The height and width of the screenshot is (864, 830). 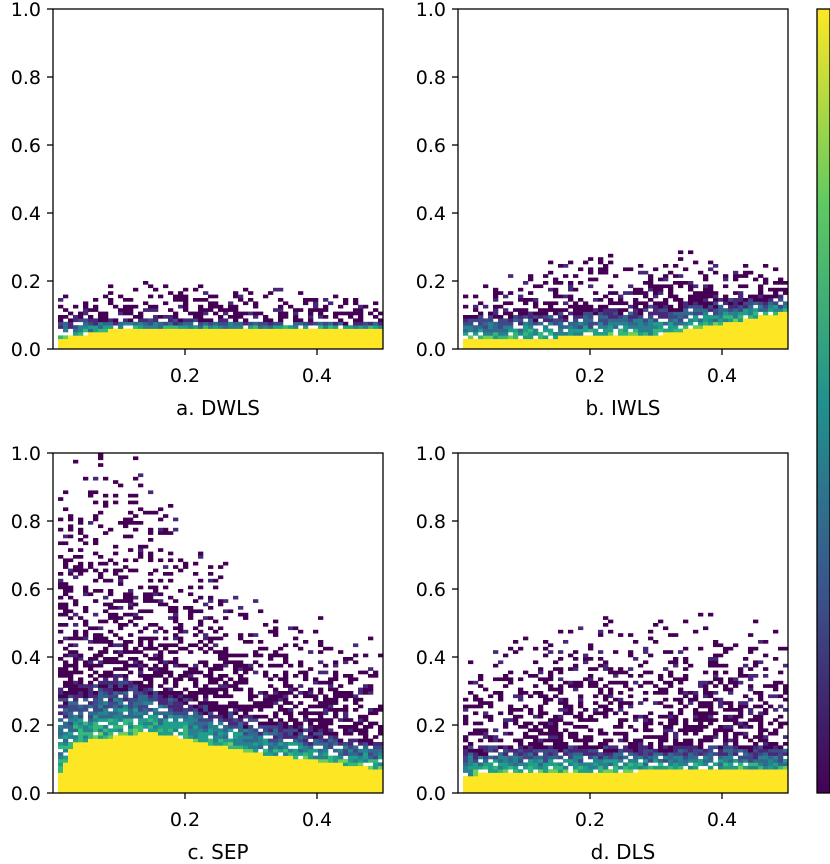 I want to click on ytick-label: 0.2, so click(x=26, y=726).